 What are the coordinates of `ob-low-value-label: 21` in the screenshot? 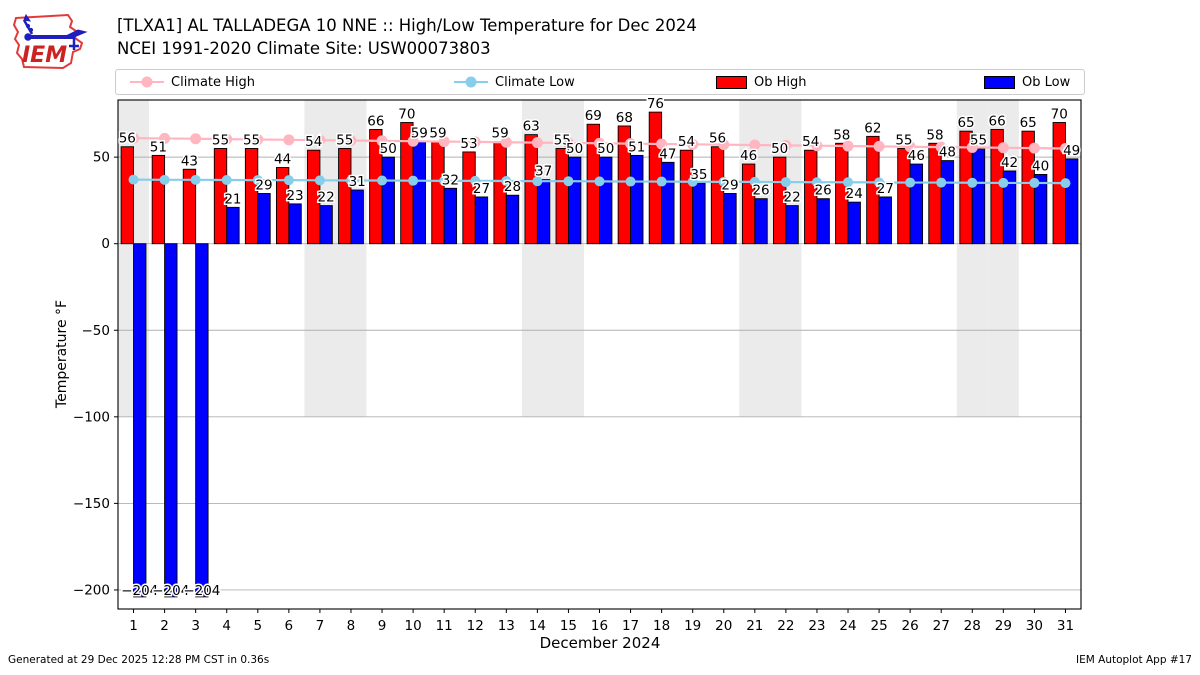 It's located at (232, 199).